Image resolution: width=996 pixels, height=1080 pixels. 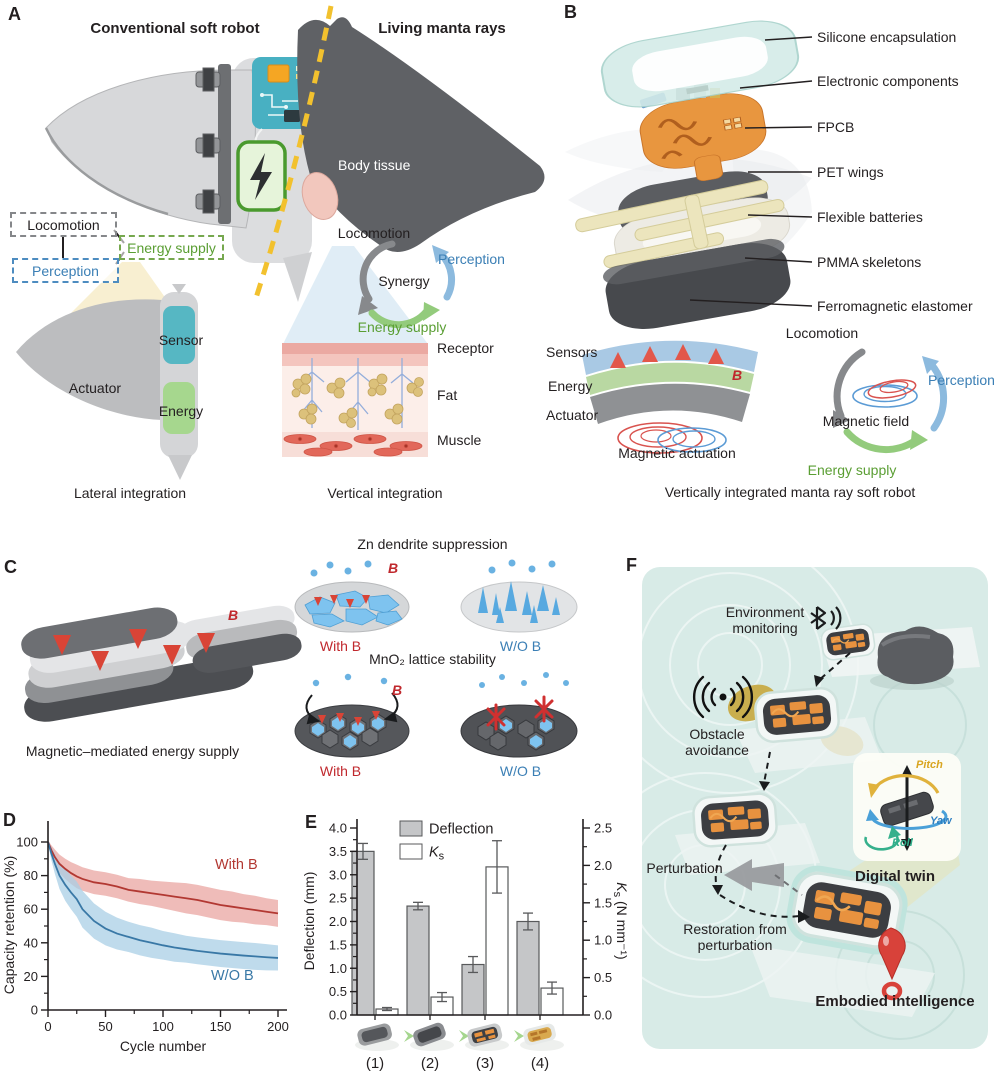 What do you see at coordinates (411, 851) in the screenshot?
I see `legend-ks-swatch` at bounding box center [411, 851].